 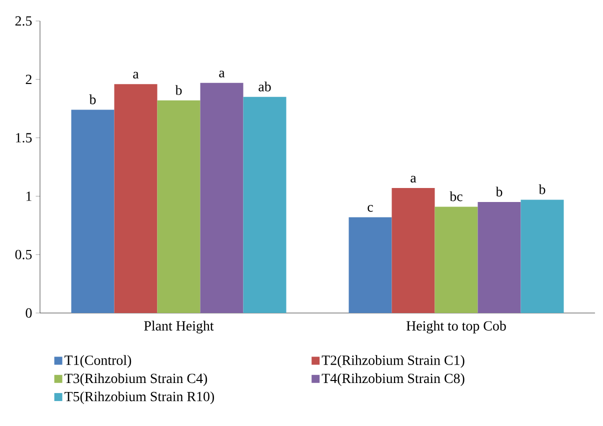 What do you see at coordinates (23, 255) in the screenshot?
I see `y-tick-label: 0.5` at bounding box center [23, 255].